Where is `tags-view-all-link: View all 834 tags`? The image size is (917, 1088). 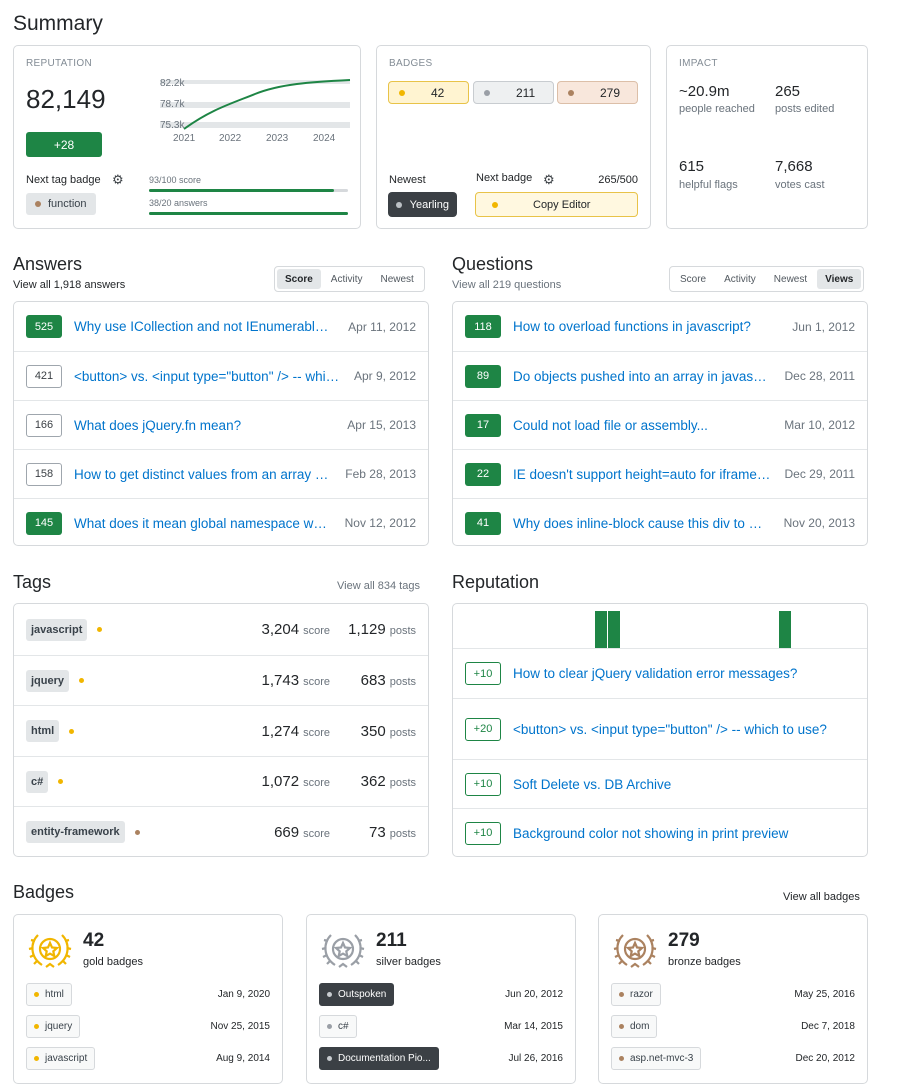
tags-view-all-link: View all 834 tags is located at coordinates (378, 586).